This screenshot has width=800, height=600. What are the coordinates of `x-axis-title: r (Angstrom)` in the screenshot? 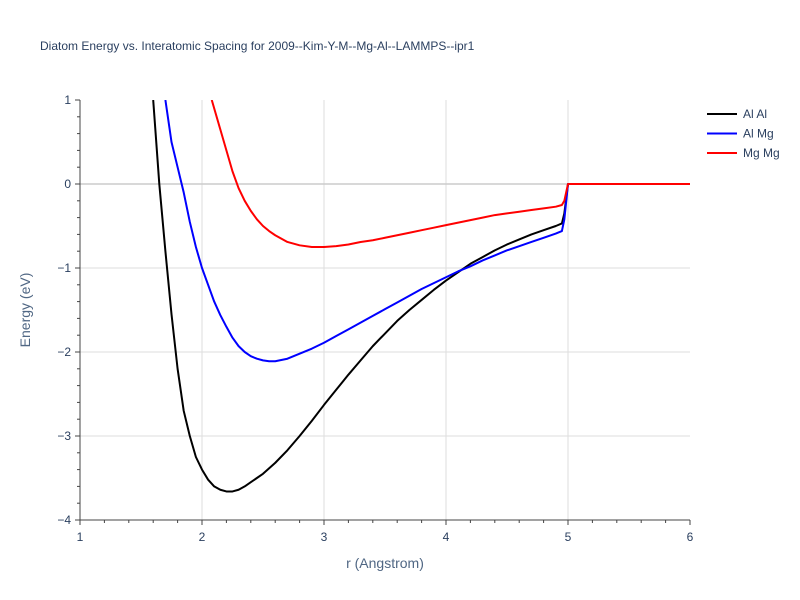 It's located at (385, 563).